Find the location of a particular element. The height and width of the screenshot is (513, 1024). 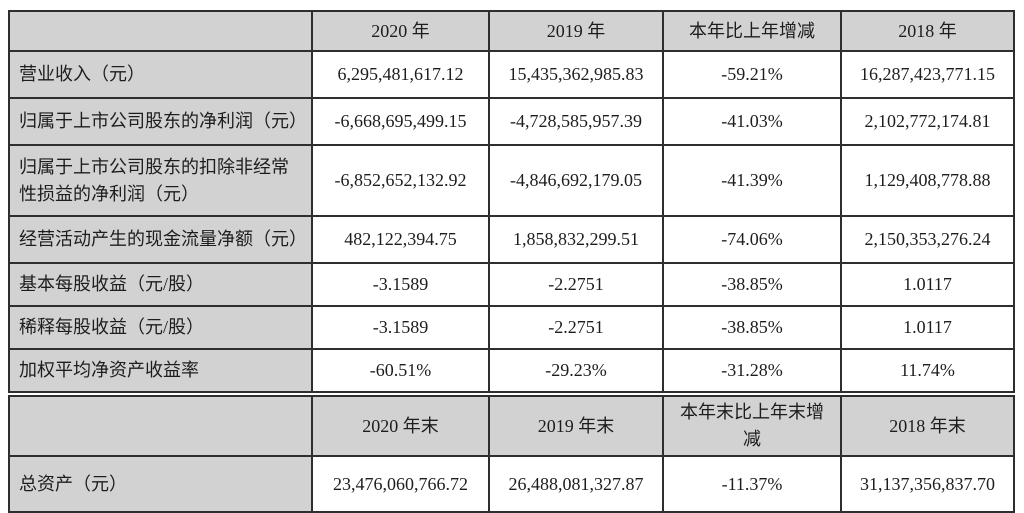

cell-diluted-eps-2019: -2.2751 is located at coordinates (576, 327).